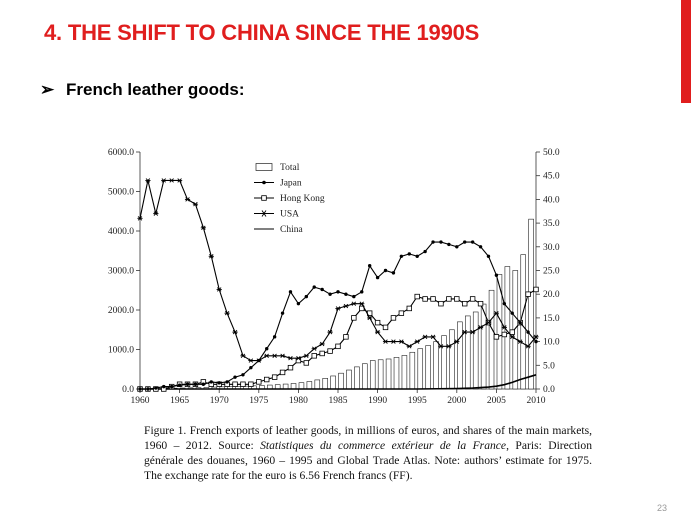 Image resolution: width=691 pixels, height=519 pixels. What do you see at coordinates (338, 401) in the screenshot?
I see `x-tick-label: 1985` at bounding box center [338, 401].